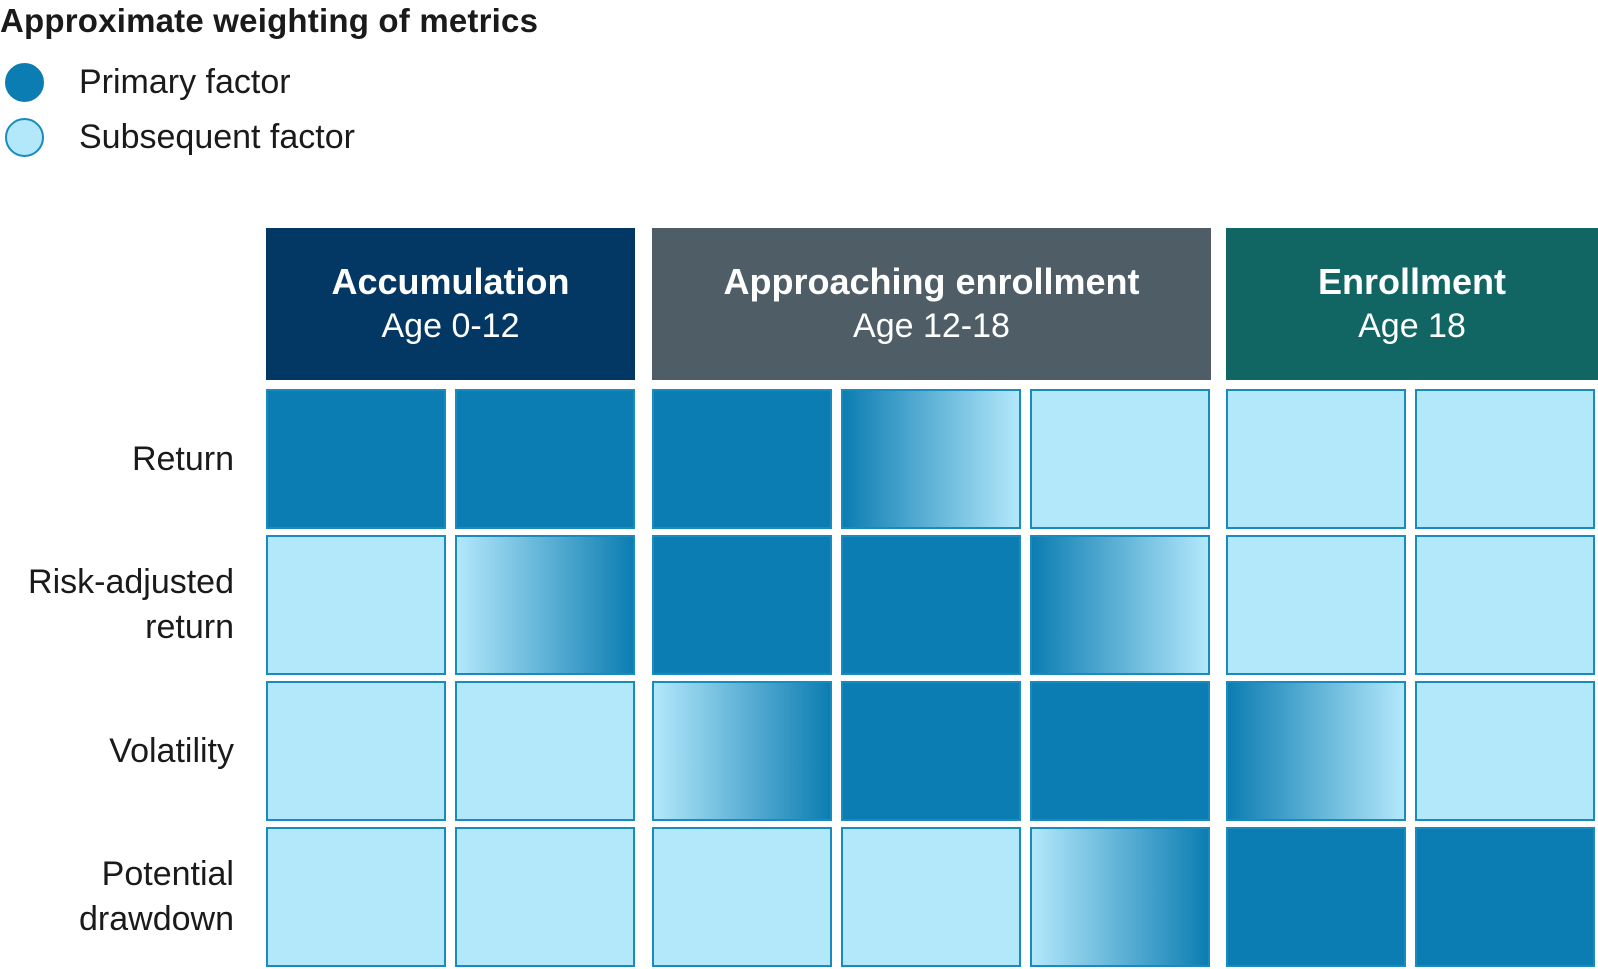 The height and width of the screenshot is (969, 1598). Describe the element at coordinates (450, 281) in the screenshot. I see `phase-name: Accumulation` at that location.